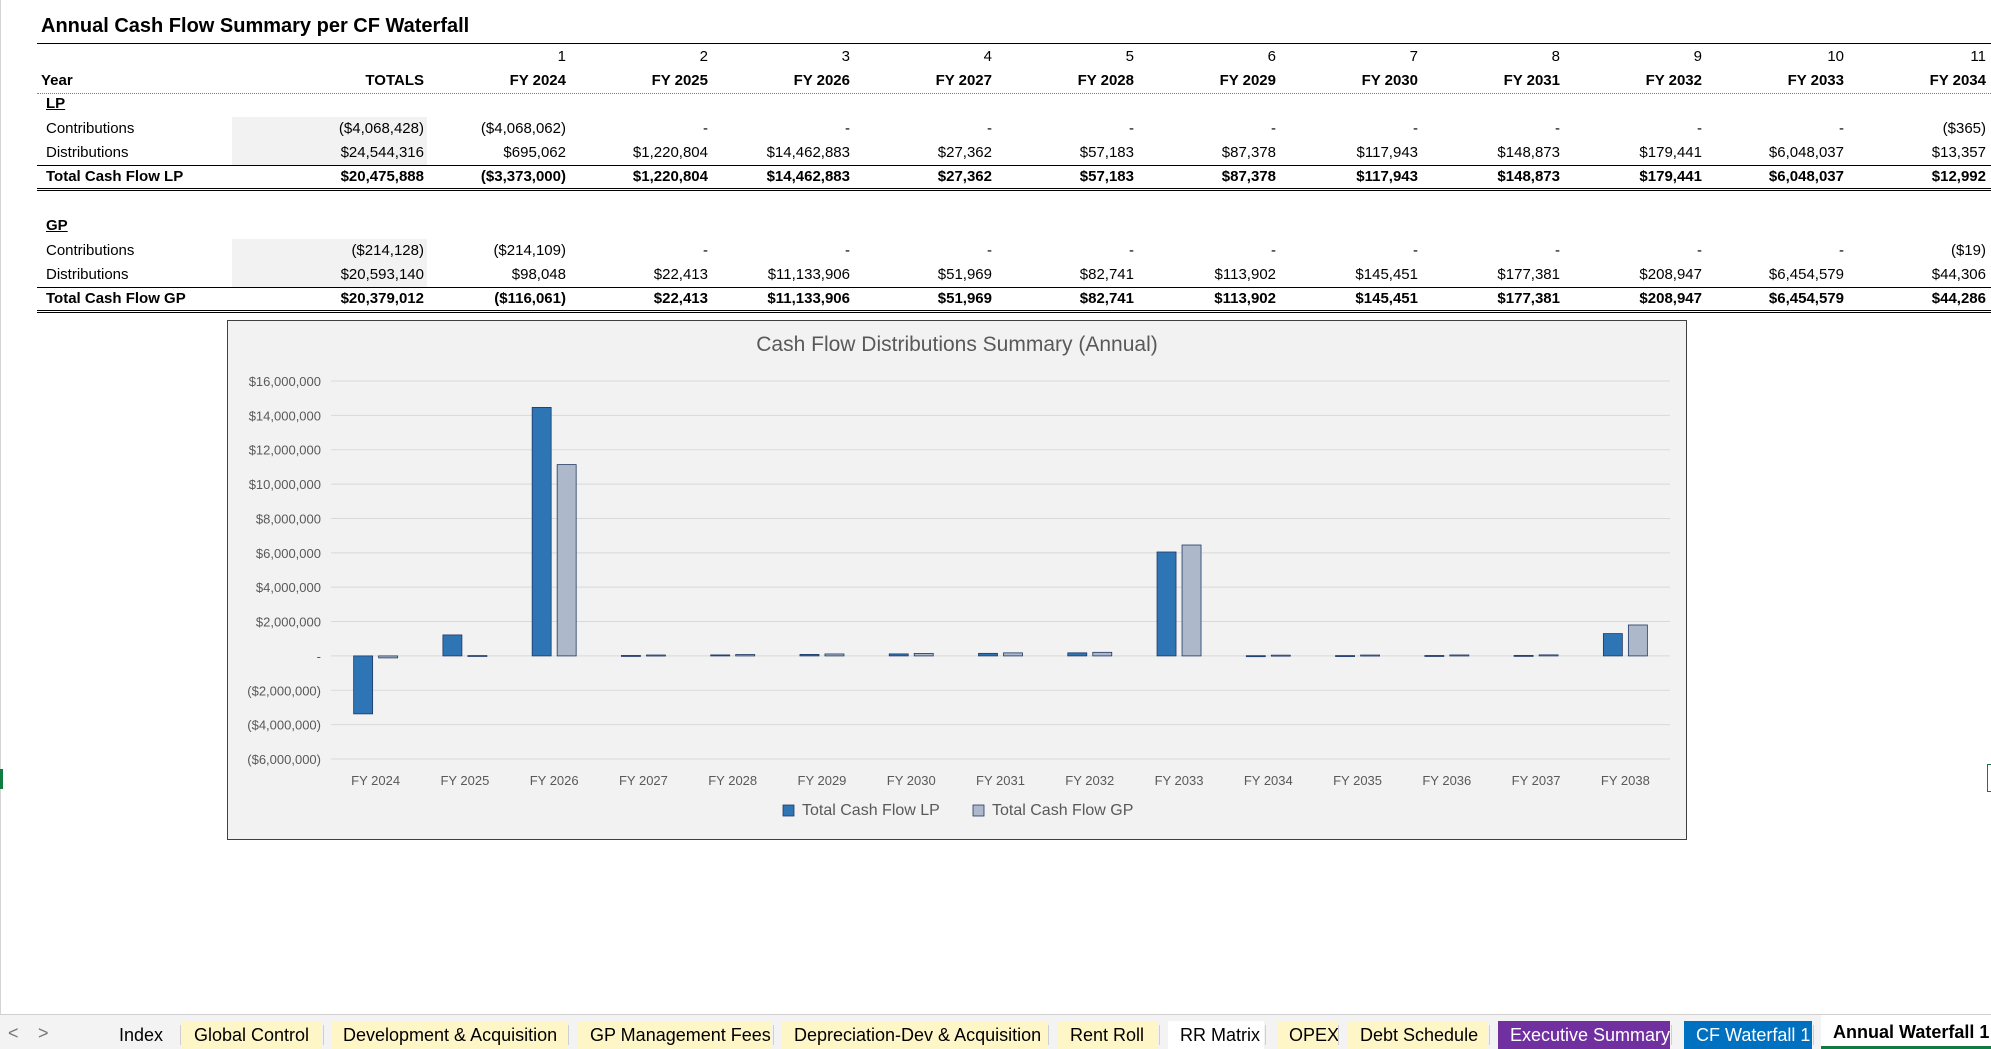 This screenshot has height=1049, width=1991. What do you see at coordinates (1528, 298) in the screenshot?
I see `value-cell: $177,381` at bounding box center [1528, 298].